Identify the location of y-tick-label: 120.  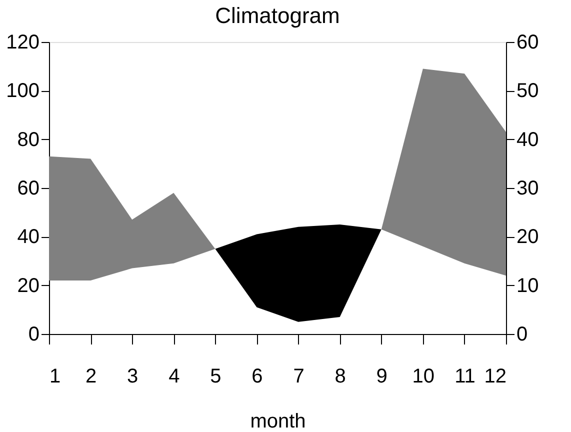
(23, 43).